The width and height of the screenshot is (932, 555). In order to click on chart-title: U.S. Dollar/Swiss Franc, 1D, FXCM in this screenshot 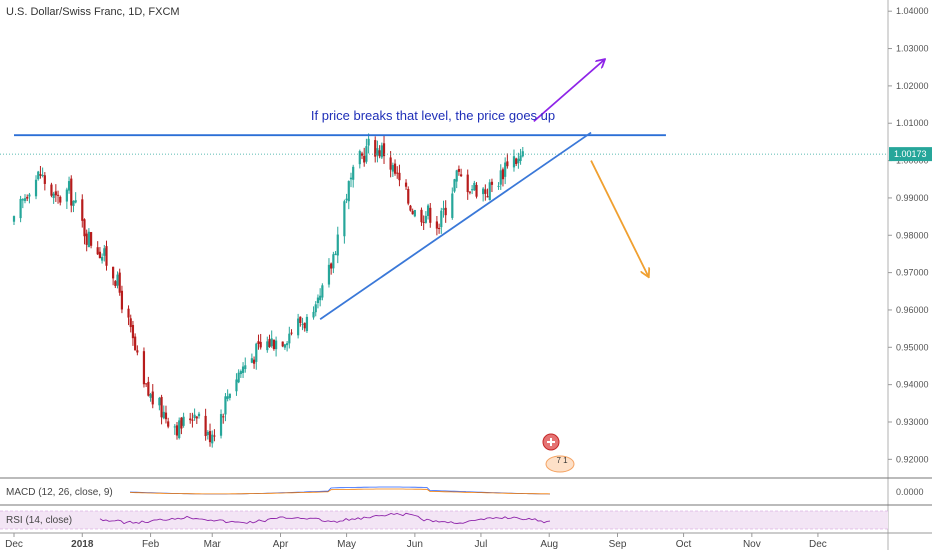, I will do `click(93, 12)`.